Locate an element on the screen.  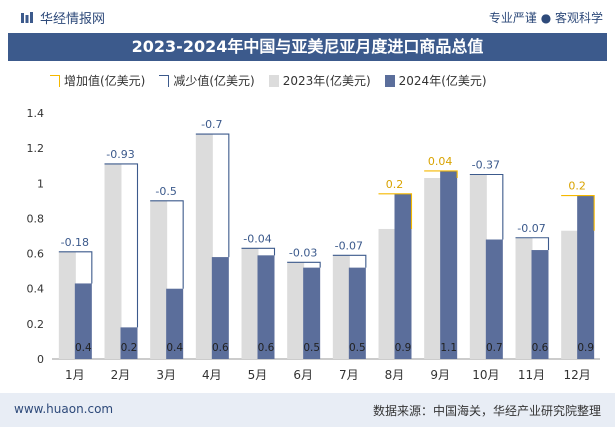
brand-name: 华经情报网 is located at coordinates (73, 19).